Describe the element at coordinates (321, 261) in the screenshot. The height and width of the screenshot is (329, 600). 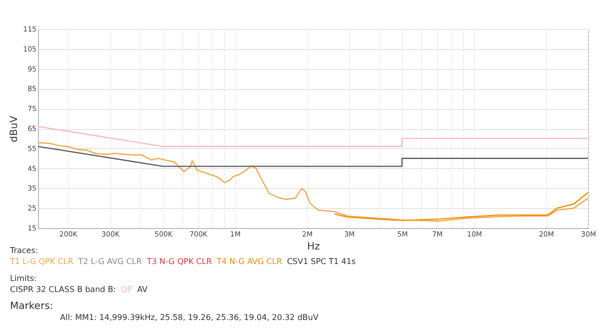
I see `text: CSV1 SPC T1 41s` at that location.